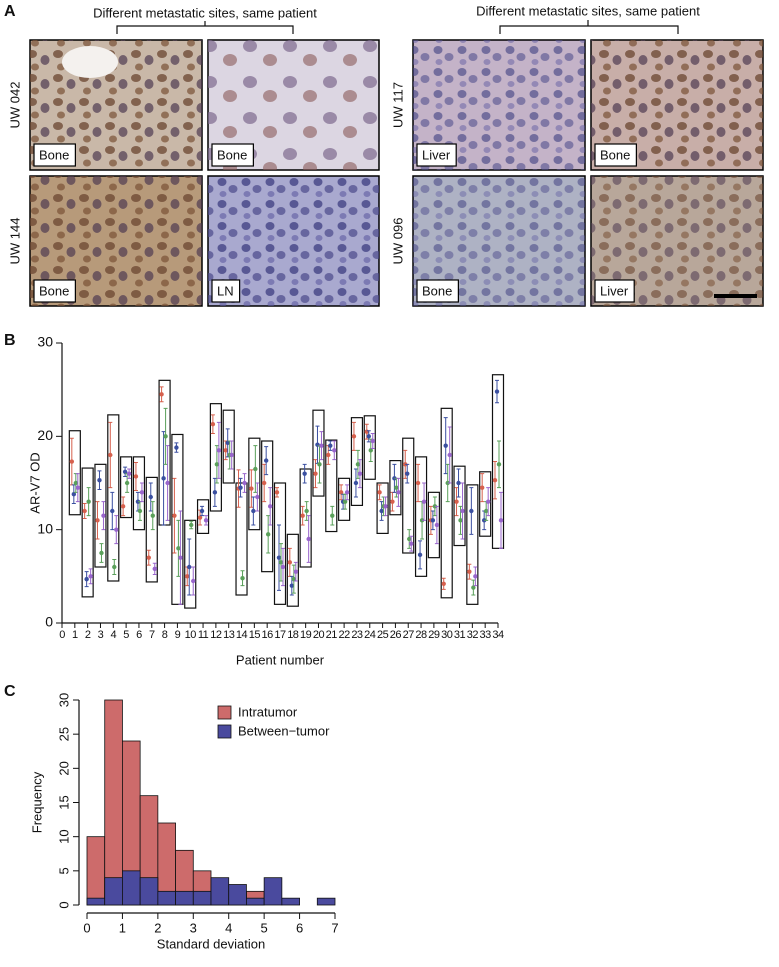 Image resolution: width=779 pixels, height=967 pixels. What do you see at coordinates (344, 635) in the screenshot?
I see `x-tick-label: 22` at bounding box center [344, 635].